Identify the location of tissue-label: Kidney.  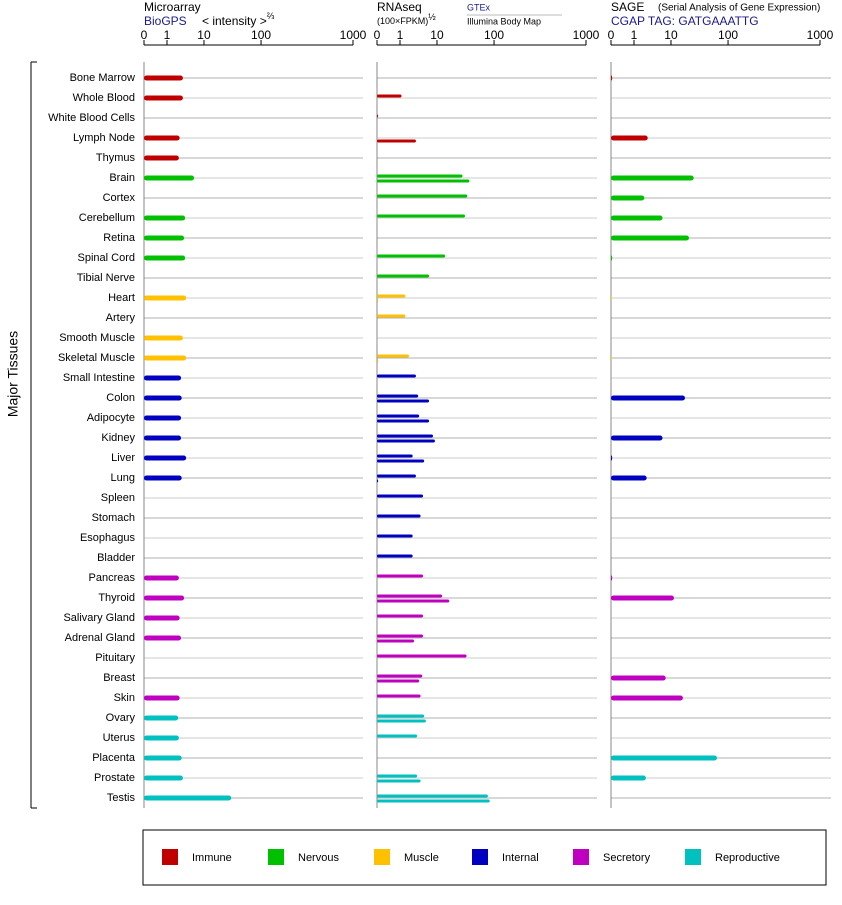
(118, 438).